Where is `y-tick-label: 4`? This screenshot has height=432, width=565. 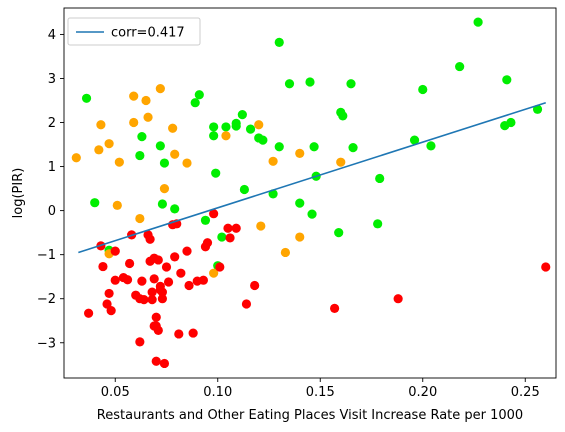
y-tick-label: 4 is located at coordinates (52, 35).